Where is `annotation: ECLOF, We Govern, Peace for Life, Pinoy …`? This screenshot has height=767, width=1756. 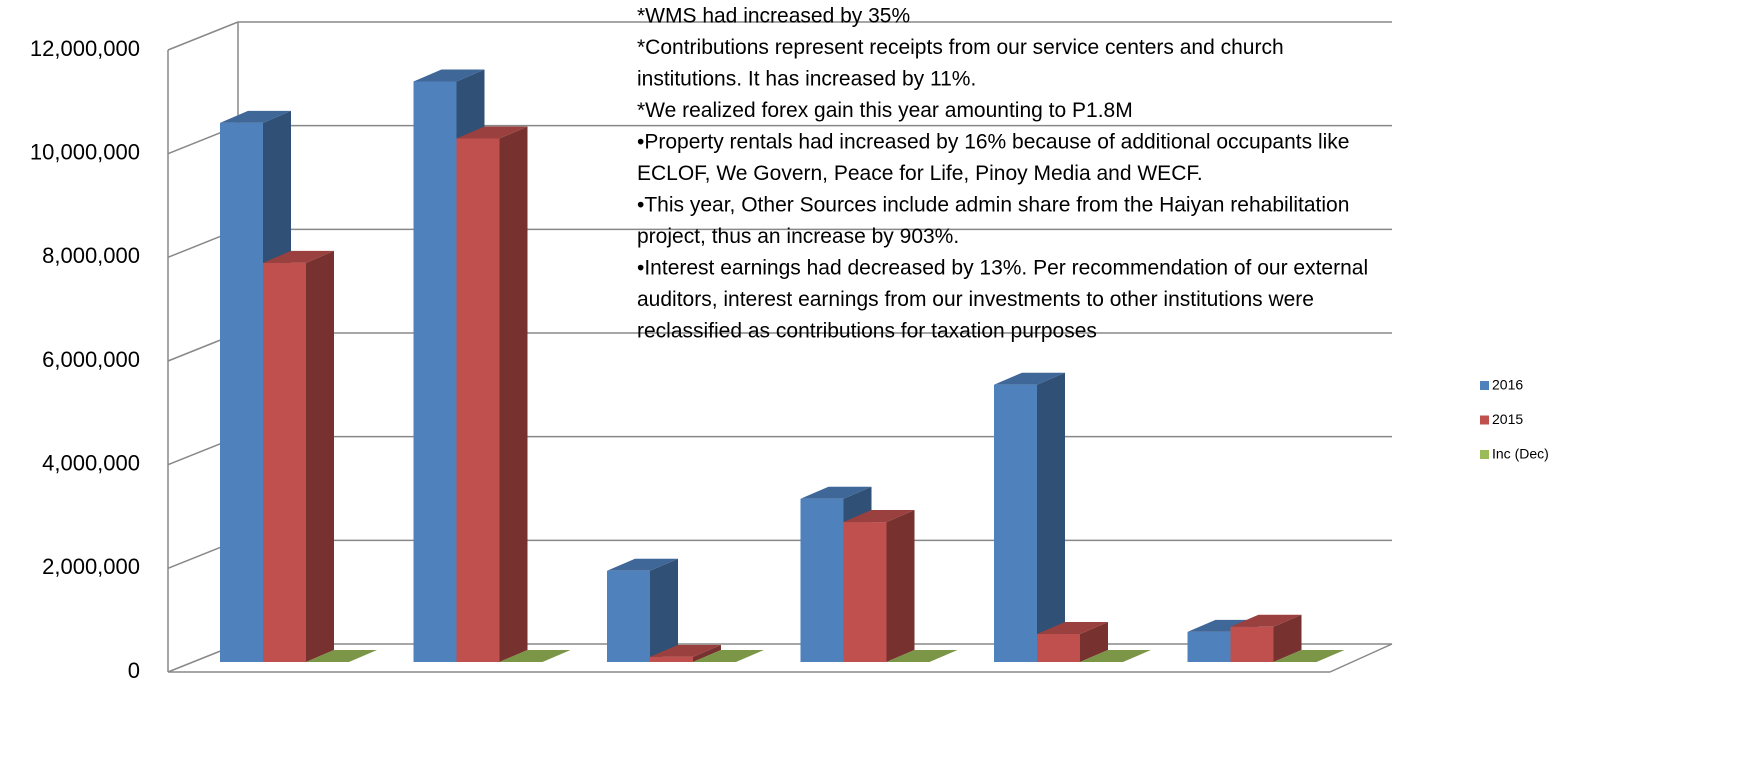 annotation: ECLOF, We Govern, Peace for Life, Pinoy … is located at coordinates (920, 173).